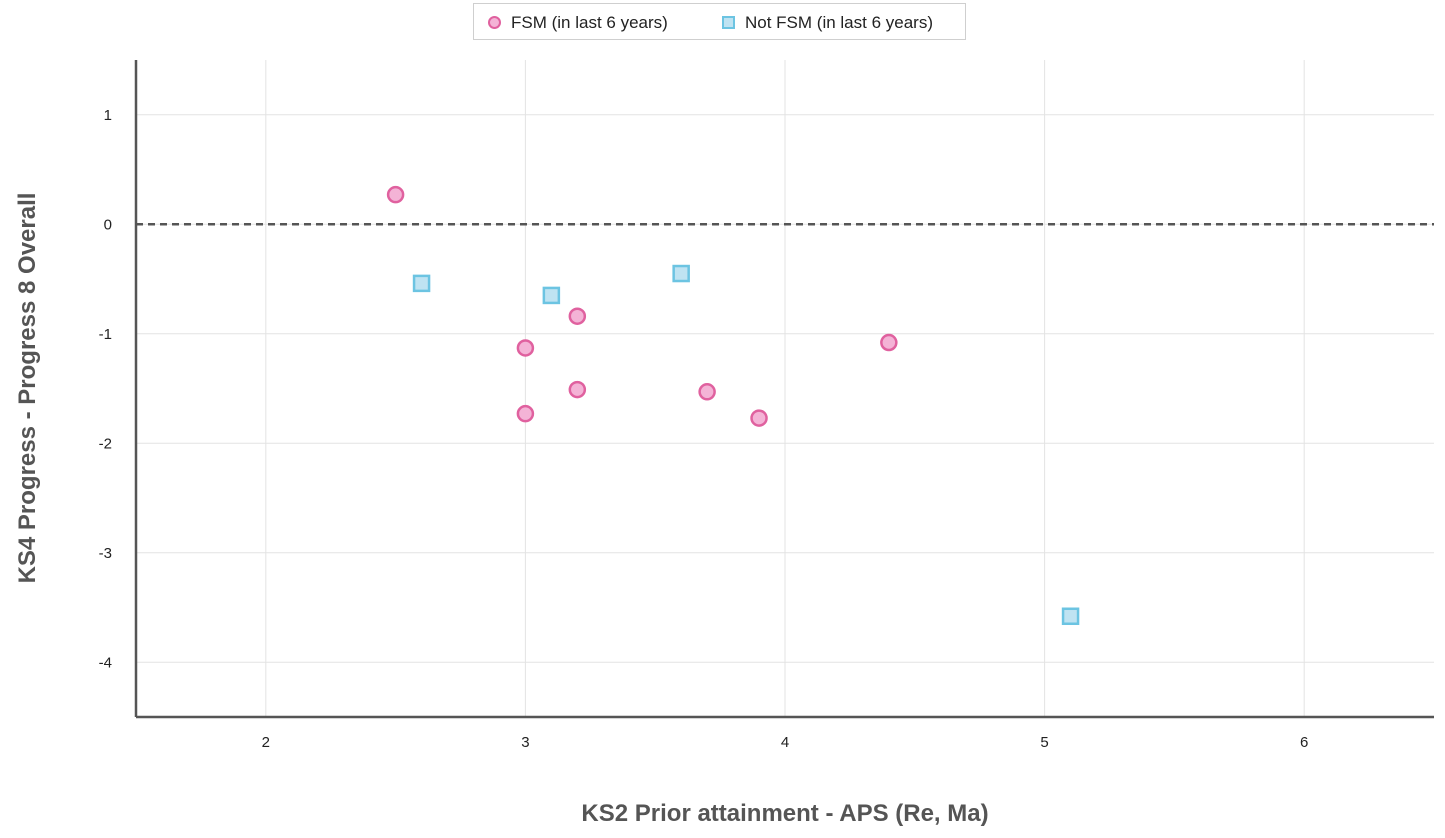 The height and width of the screenshot is (838, 1445). Describe the element at coordinates (105, 553) in the screenshot. I see `y-tick-label: -3` at that location.